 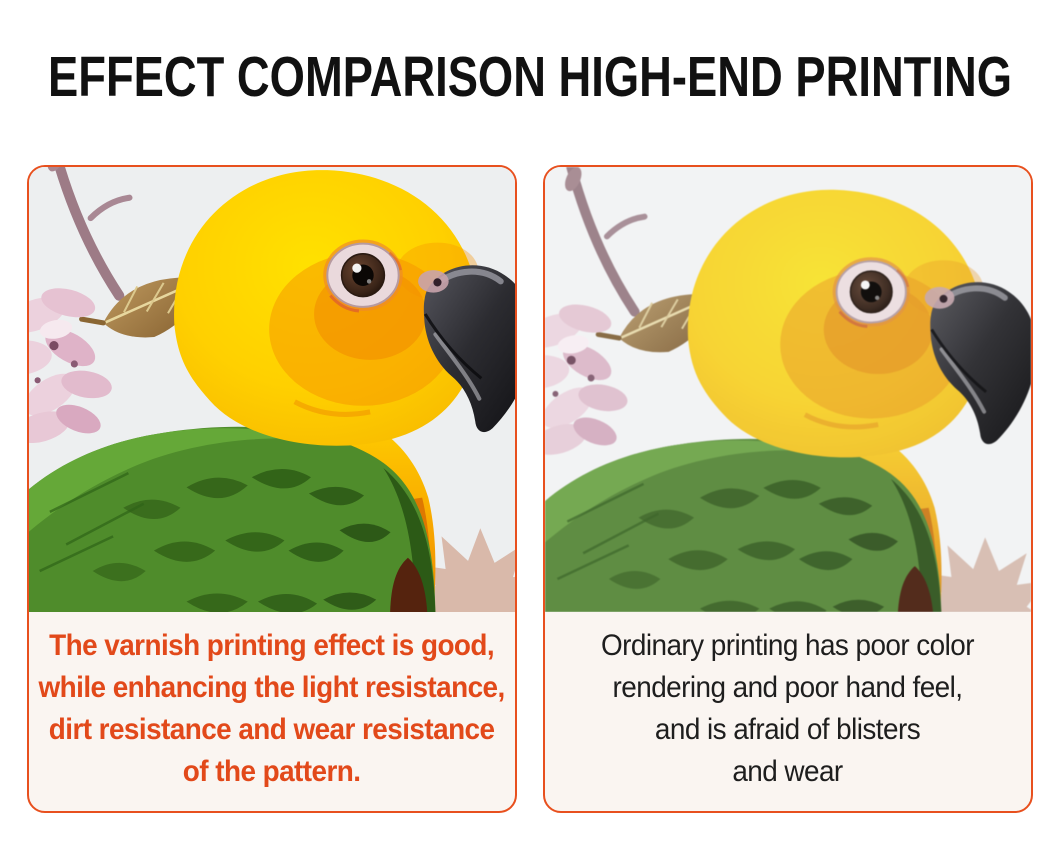 I want to click on page-title: EFFECT COMPARISON HIGH-END PRINTING, so click(x=530, y=77).